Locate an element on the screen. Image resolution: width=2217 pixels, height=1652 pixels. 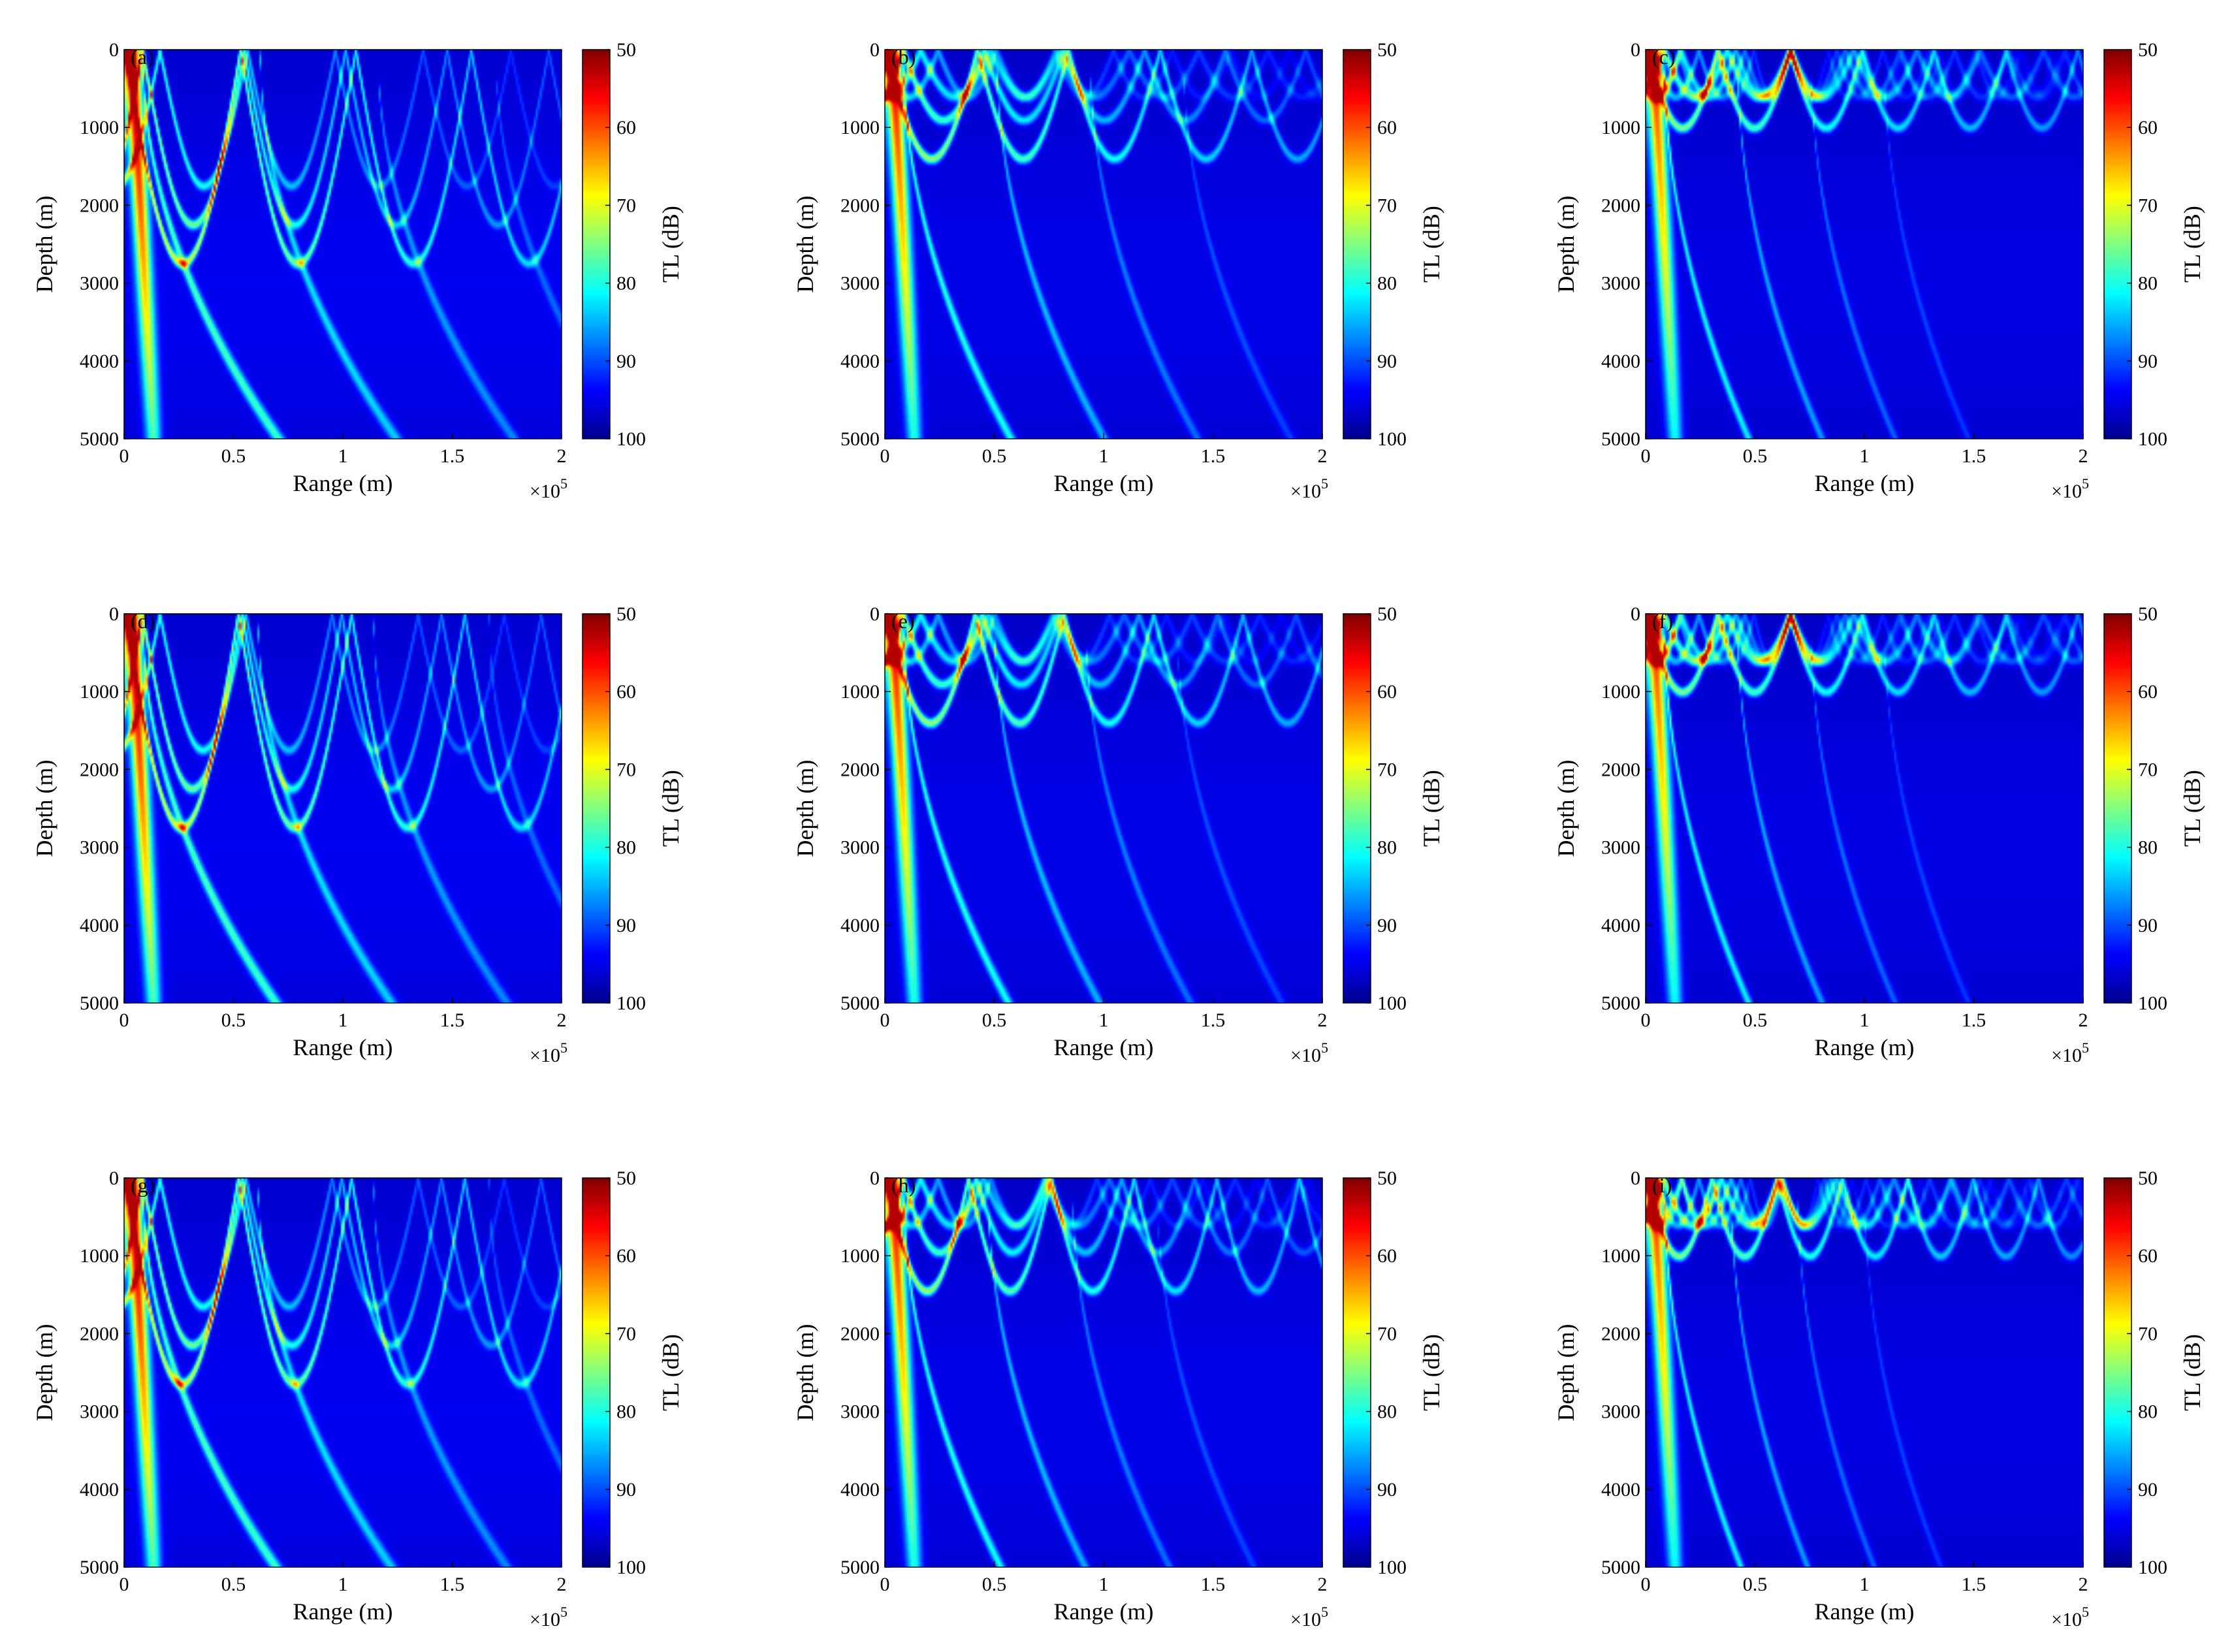
y-tick-label: 3000 is located at coordinates (860, 284).